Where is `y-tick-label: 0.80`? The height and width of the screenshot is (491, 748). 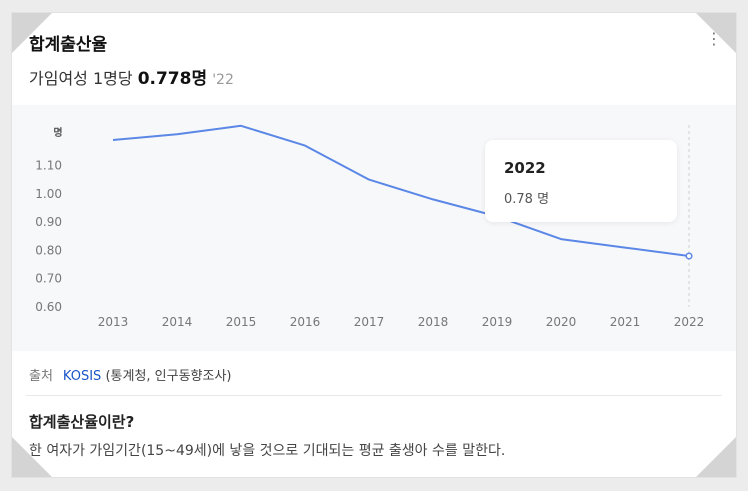
y-tick-label: 0.80 is located at coordinates (48, 250).